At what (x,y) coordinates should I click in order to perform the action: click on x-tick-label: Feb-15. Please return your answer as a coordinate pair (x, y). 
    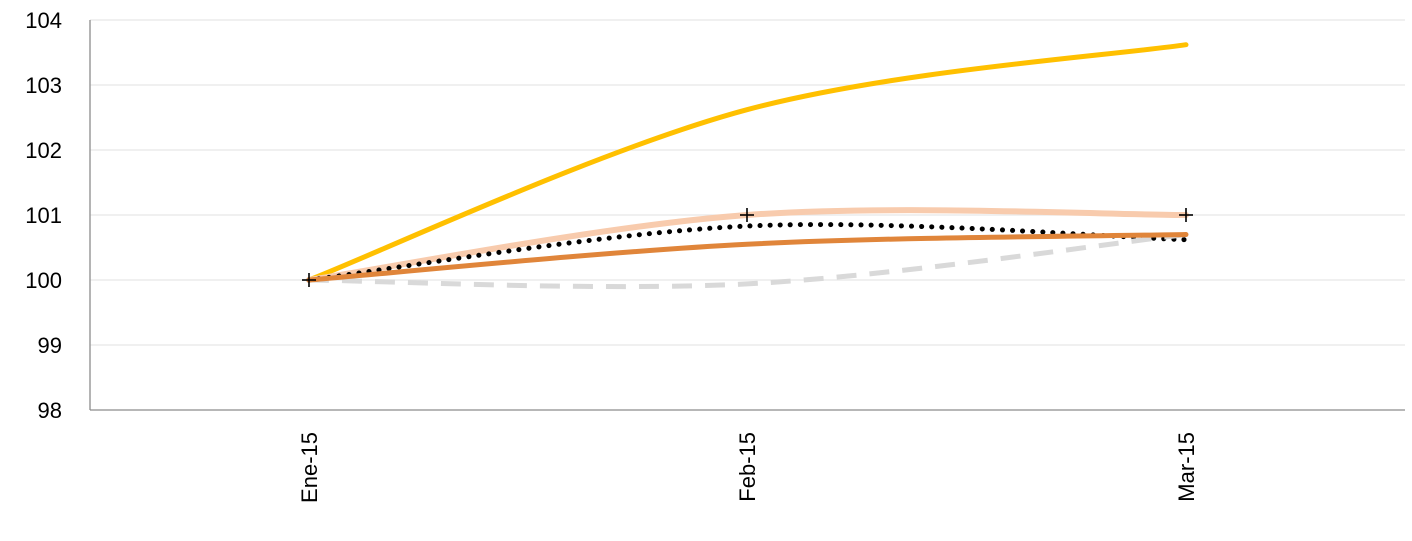
    Looking at the image, I should click on (747, 467).